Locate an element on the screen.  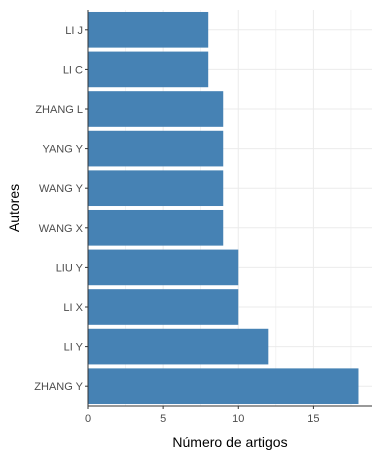
y-tick-label: WANG Y is located at coordinates (61, 189).